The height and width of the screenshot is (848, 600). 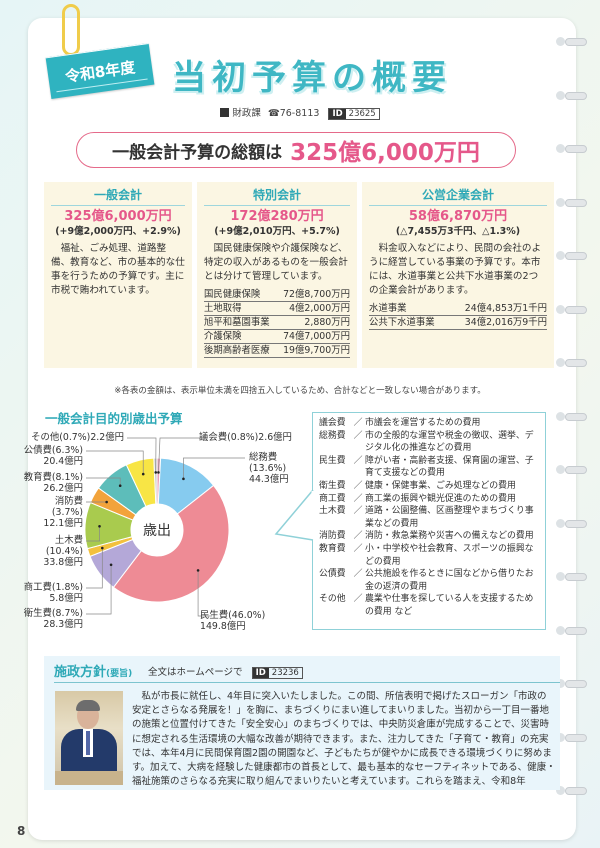 What do you see at coordinates (426, 580) in the screenshot?
I see `description-row: 公債費／公共施設を作るときに国などから借りたお金の返済の費用` at bounding box center [426, 580].